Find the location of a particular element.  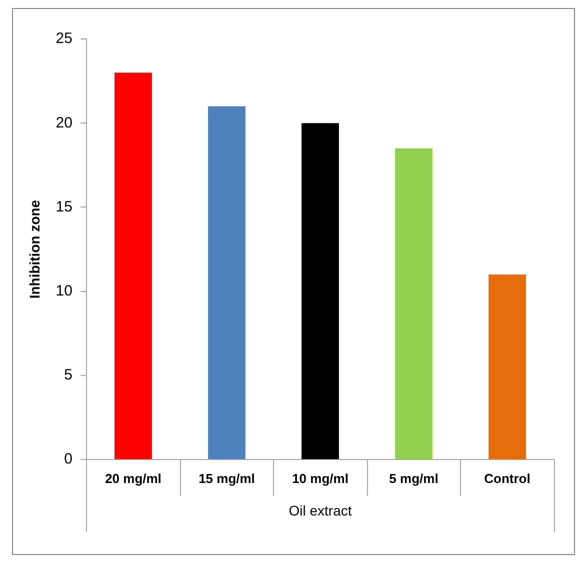

y-tick-label: 5 is located at coordinates (68, 375).